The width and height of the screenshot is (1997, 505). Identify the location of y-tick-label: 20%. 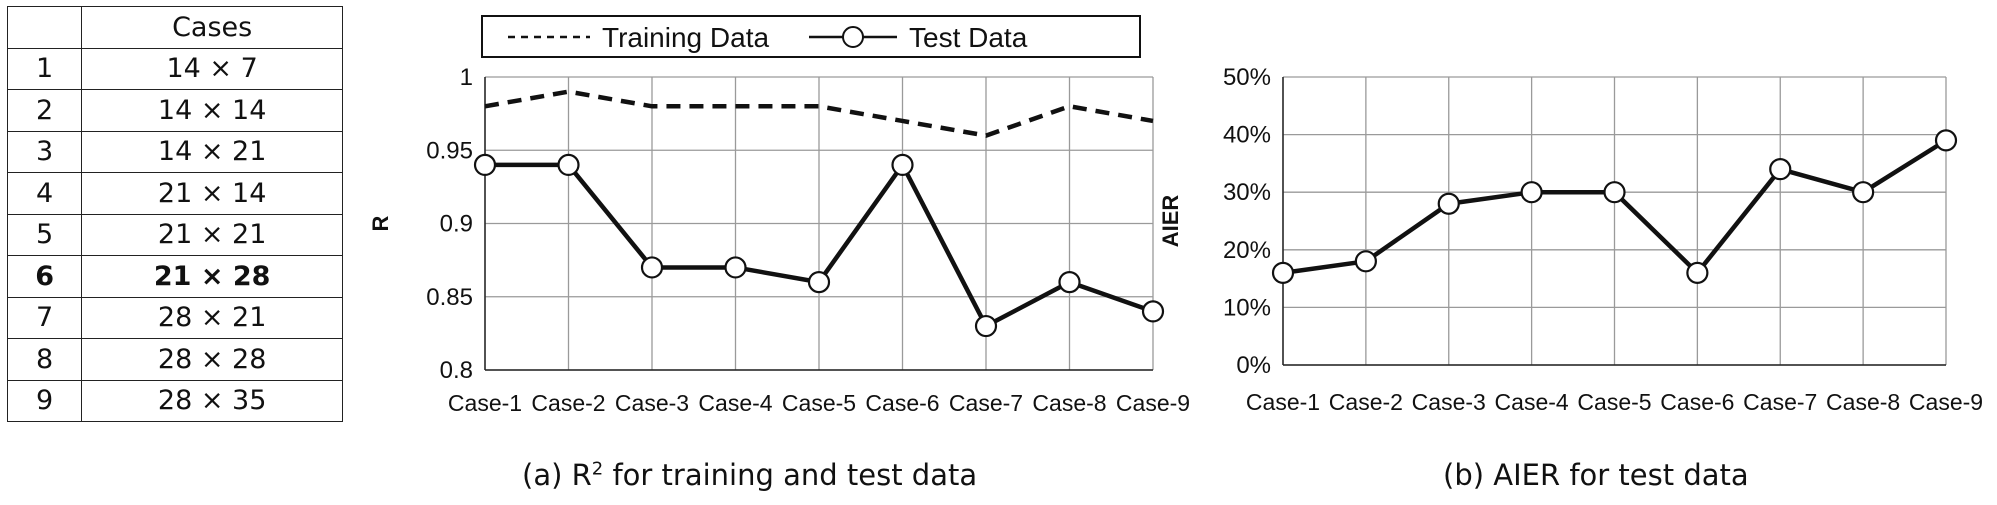
(1247, 250).